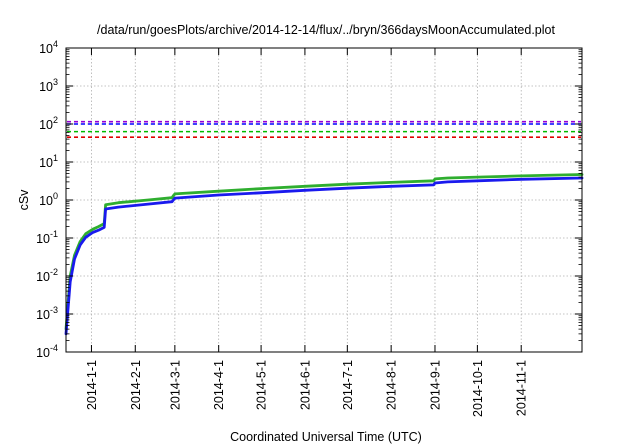 This screenshot has width=640, height=448. I want to click on x-tick-label: 2014-11-1, so click(522, 388).